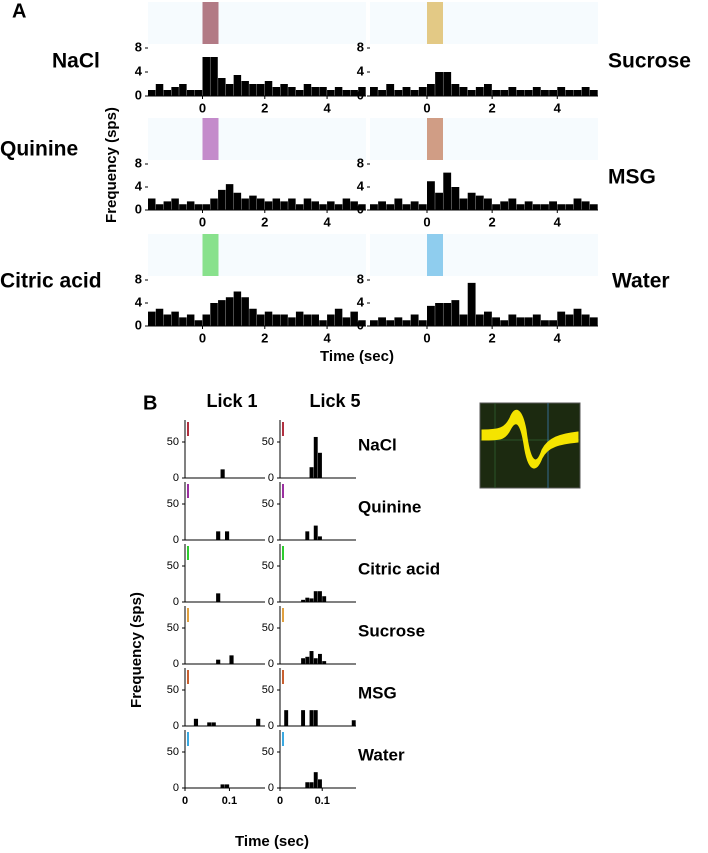  What do you see at coordinates (334, 401) in the screenshot?
I see `column-label: Lick 5` at bounding box center [334, 401].